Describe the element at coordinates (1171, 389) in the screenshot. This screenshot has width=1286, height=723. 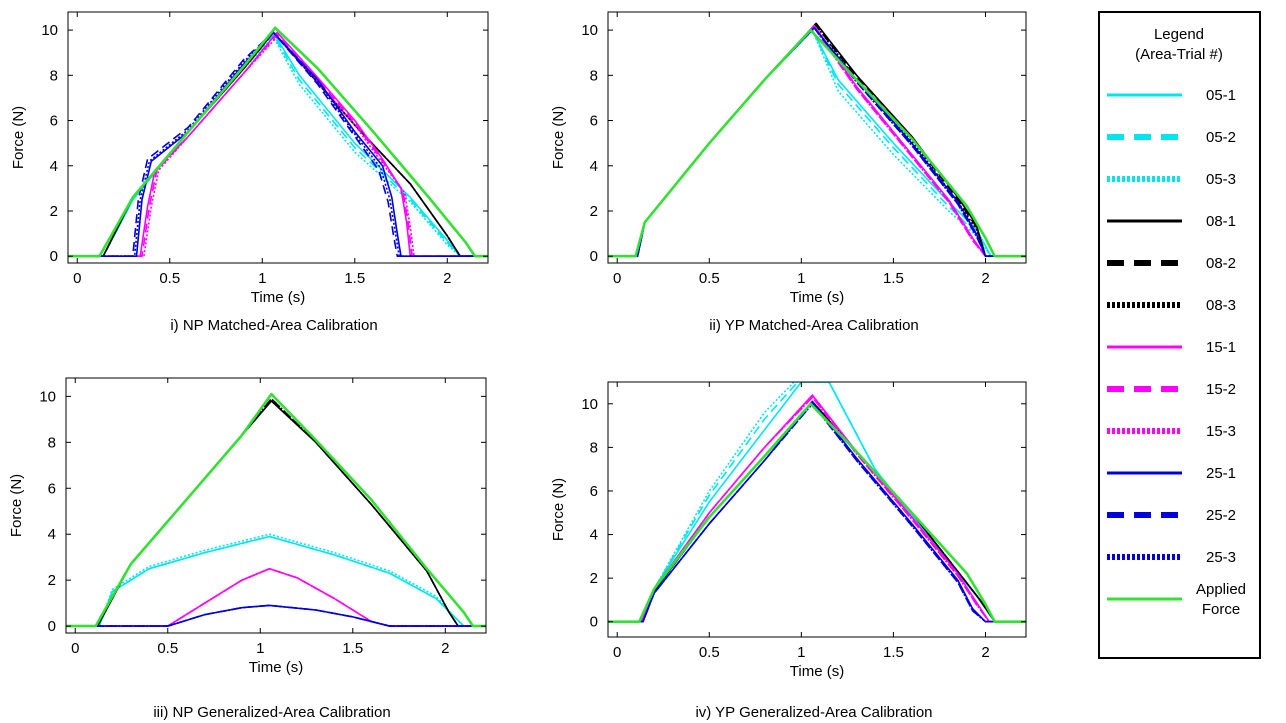
I see `legend-entry: 15-2` at that location.